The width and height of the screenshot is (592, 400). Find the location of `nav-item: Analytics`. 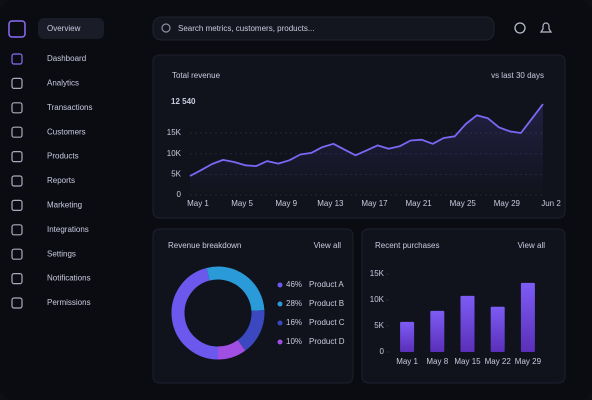

nav-item: Analytics is located at coordinates (63, 83).